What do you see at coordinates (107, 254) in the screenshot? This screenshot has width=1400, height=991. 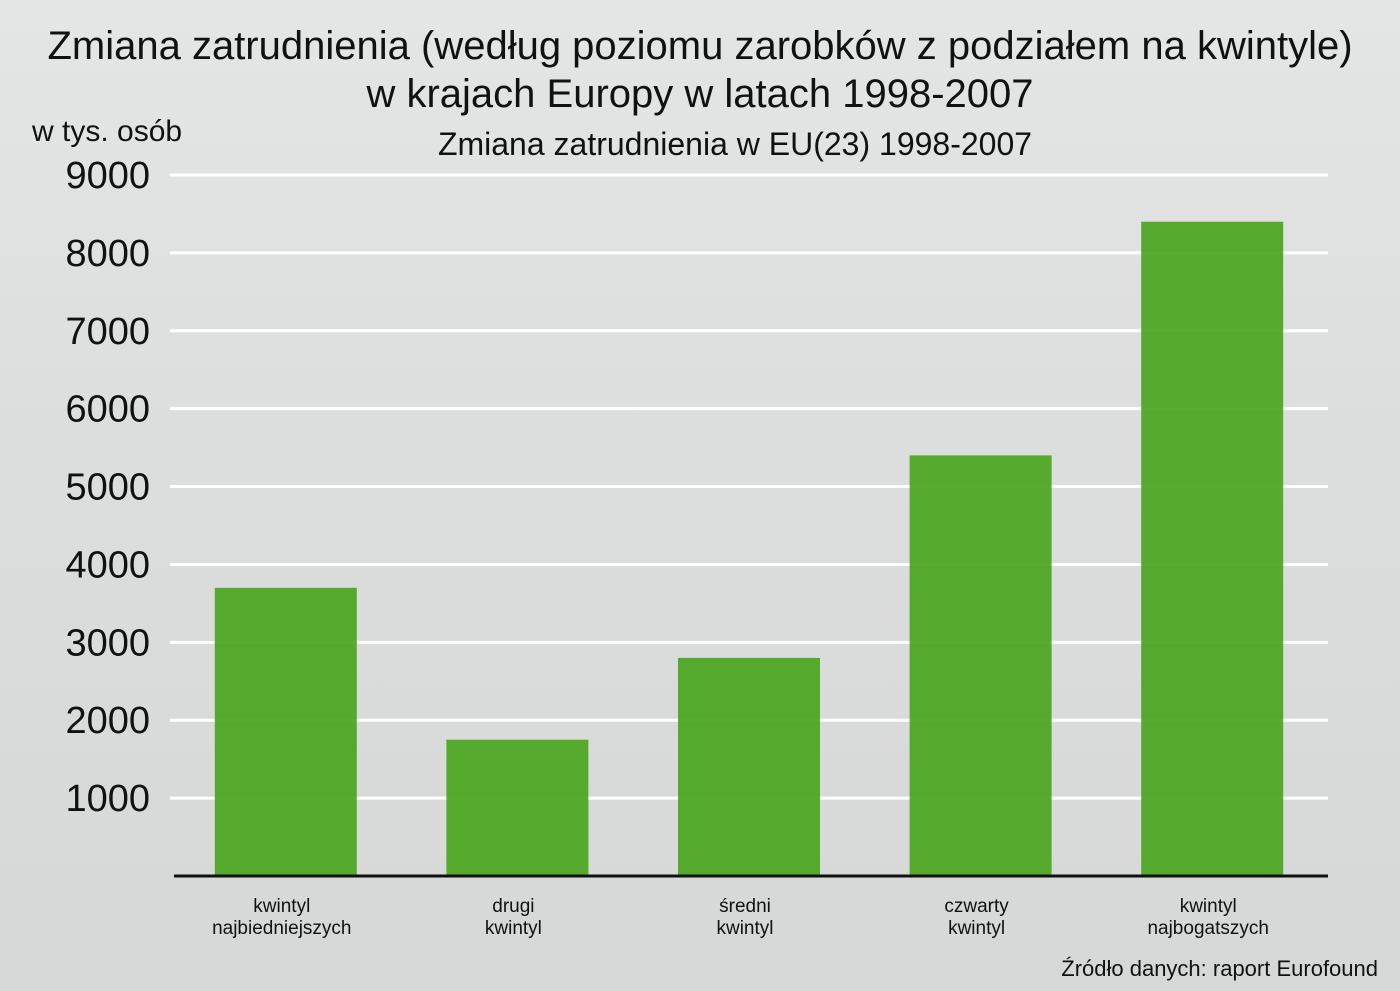 I see `y-tick-label-8000: 8000` at bounding box center [107, 254].